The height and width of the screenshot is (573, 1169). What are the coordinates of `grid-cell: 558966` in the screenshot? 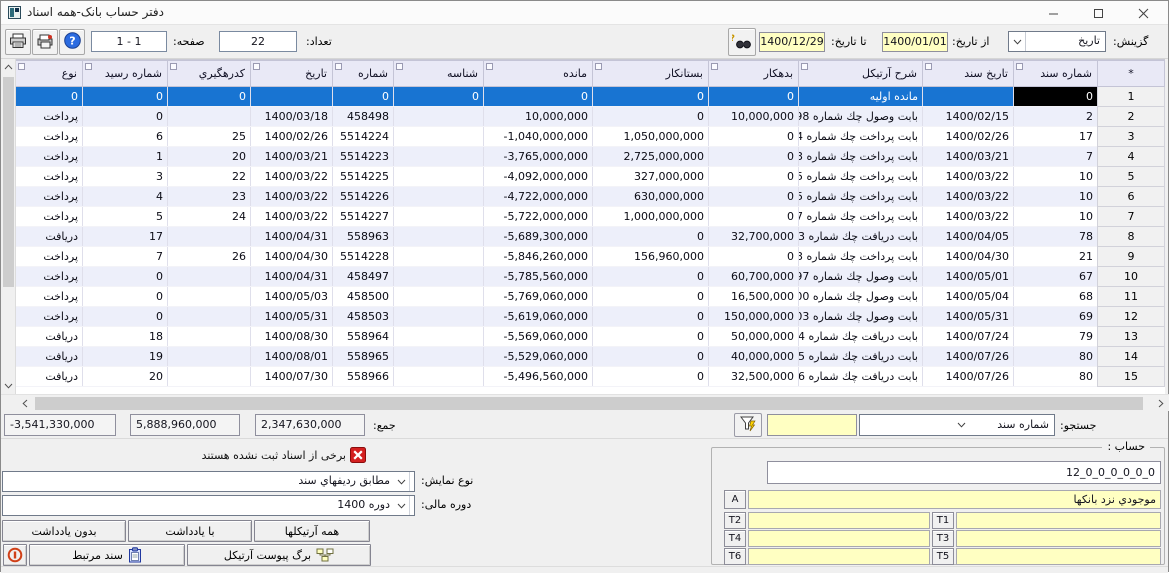 It's located at (363, 376).